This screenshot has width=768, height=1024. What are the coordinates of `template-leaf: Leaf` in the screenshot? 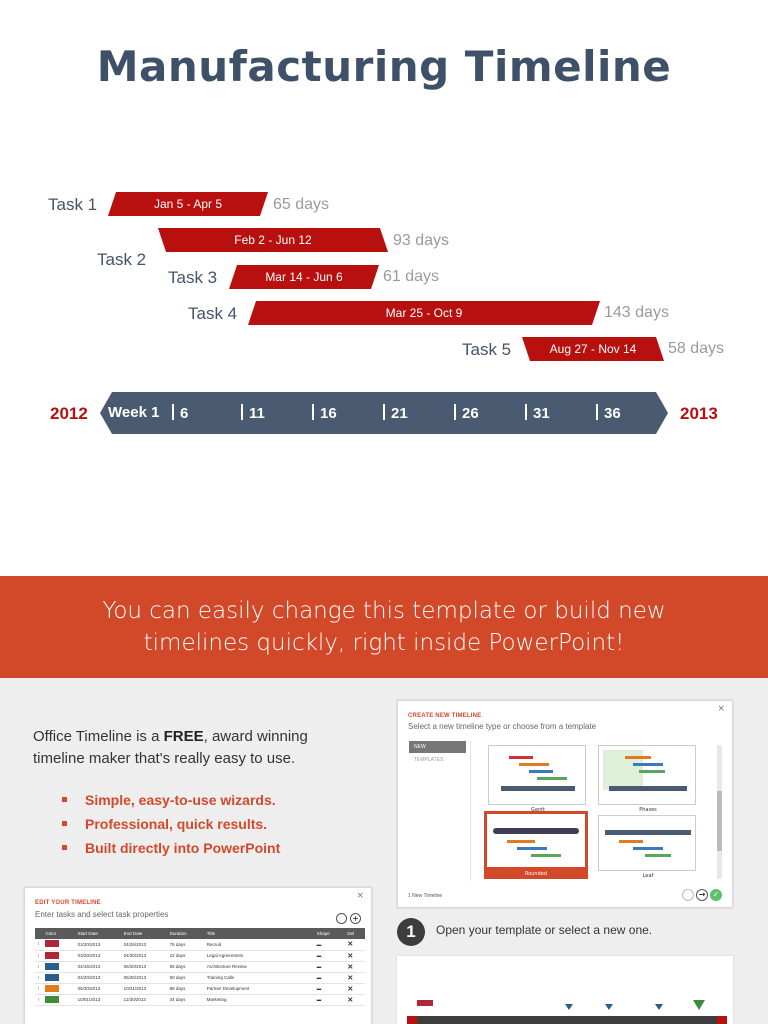 It's located at (647, 847).